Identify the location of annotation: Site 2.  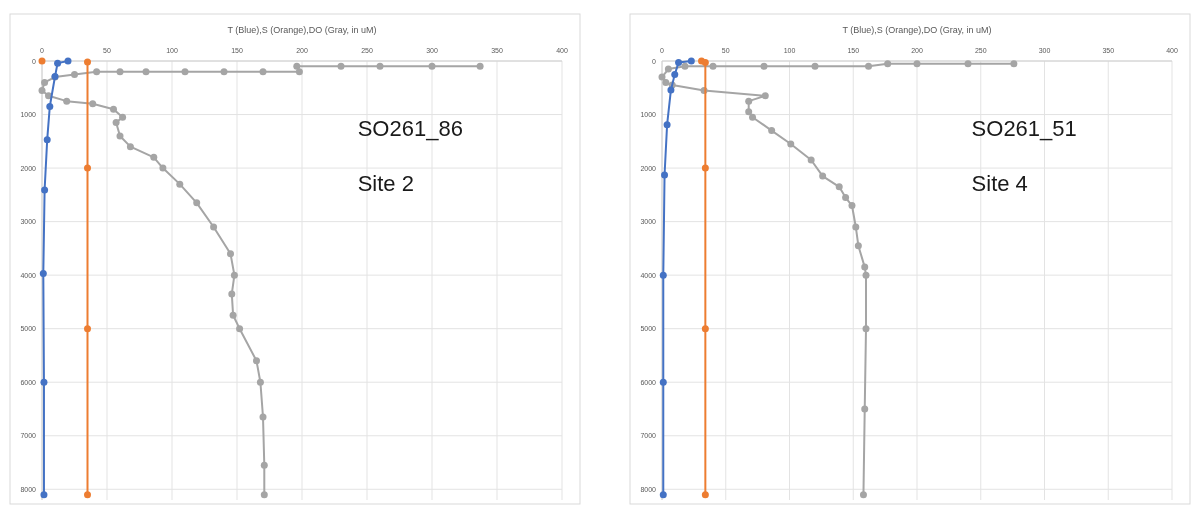
(385, 183).